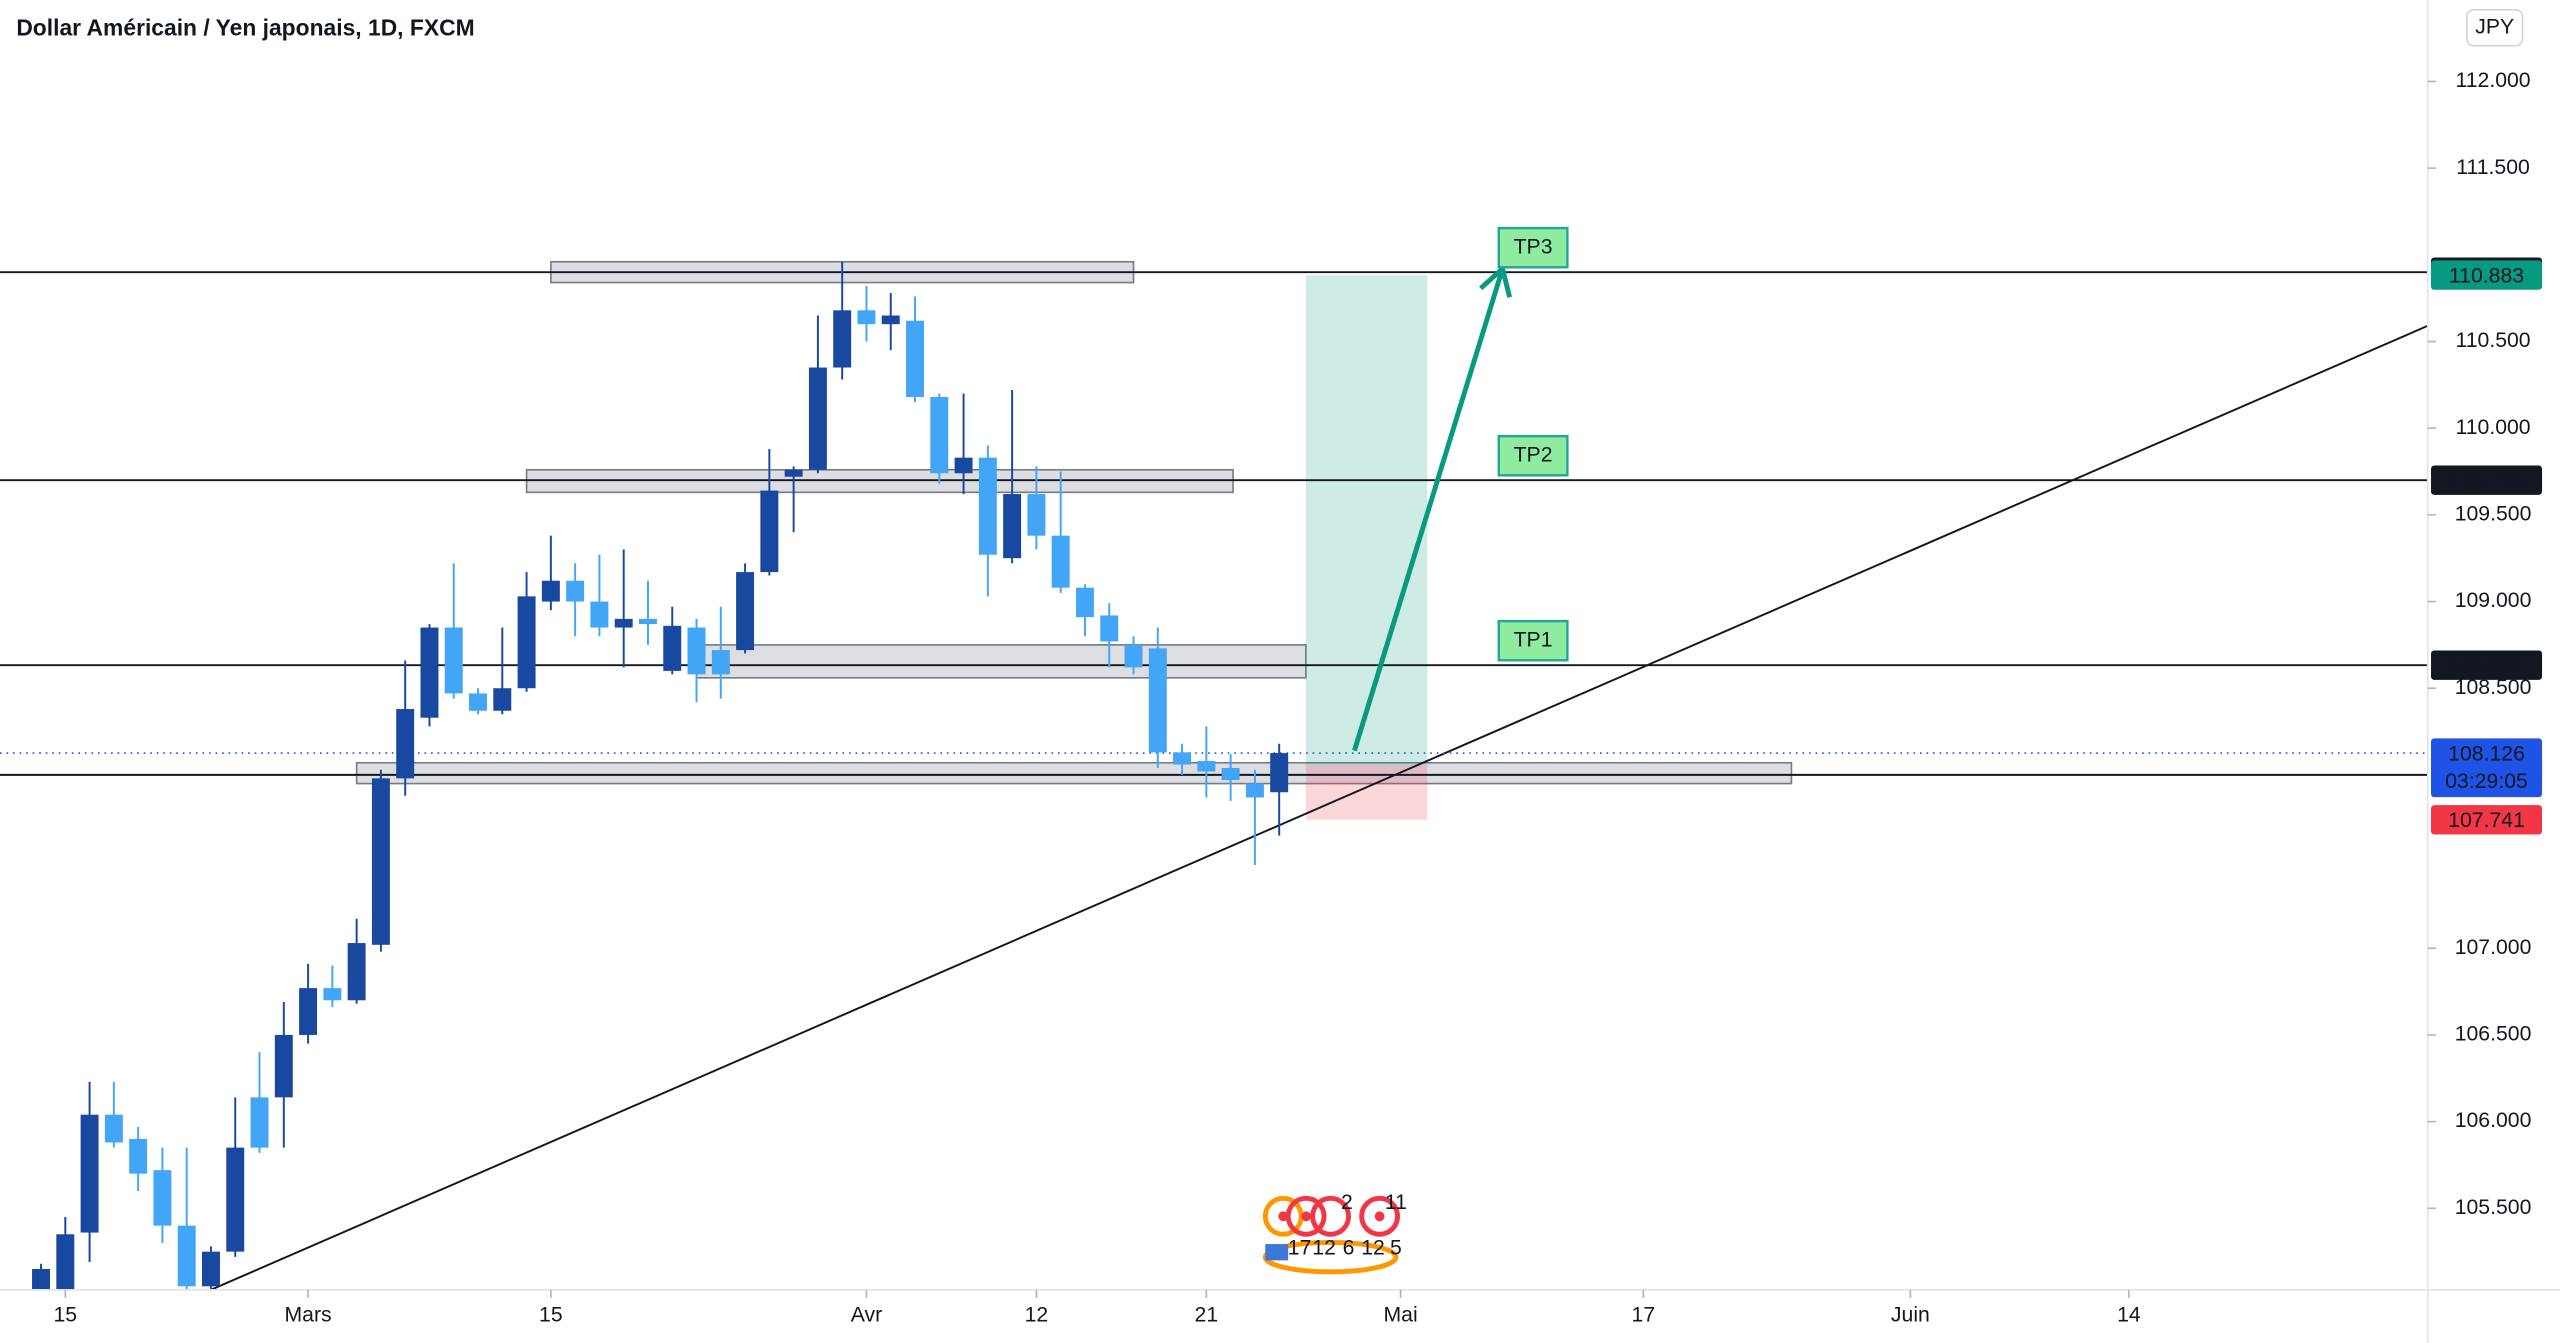 This screenshot has height=1343, width=2560. I want to click on y-tick-label: 106.000, so click(2493, 1120).